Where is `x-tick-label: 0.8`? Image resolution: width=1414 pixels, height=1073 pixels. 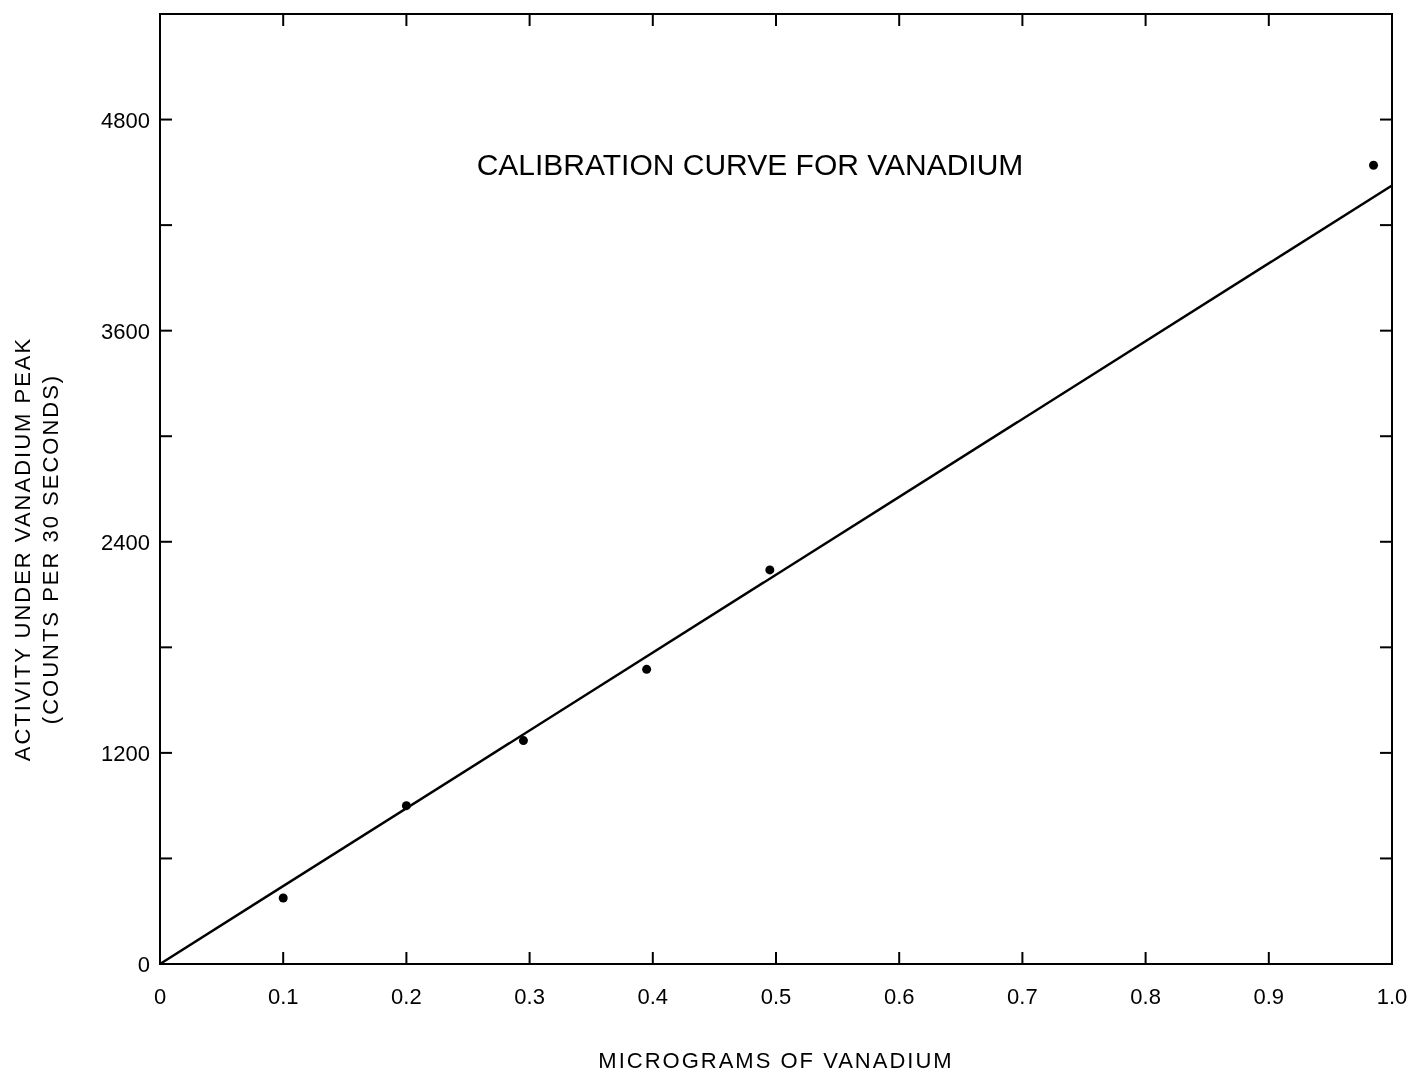 x-tick-label: 0.8 is located at coordinates (1145, 996).